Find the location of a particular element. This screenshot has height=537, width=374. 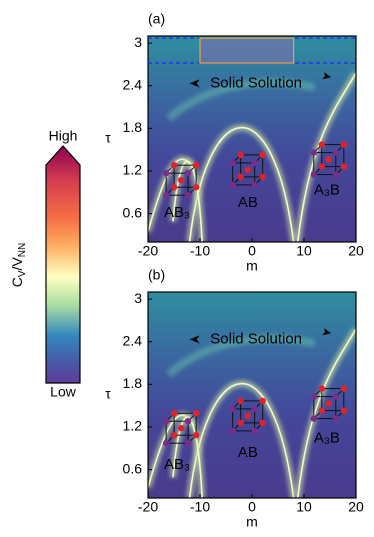

colorbar: High Low CV/VNN is located at coordinates (45, 264).